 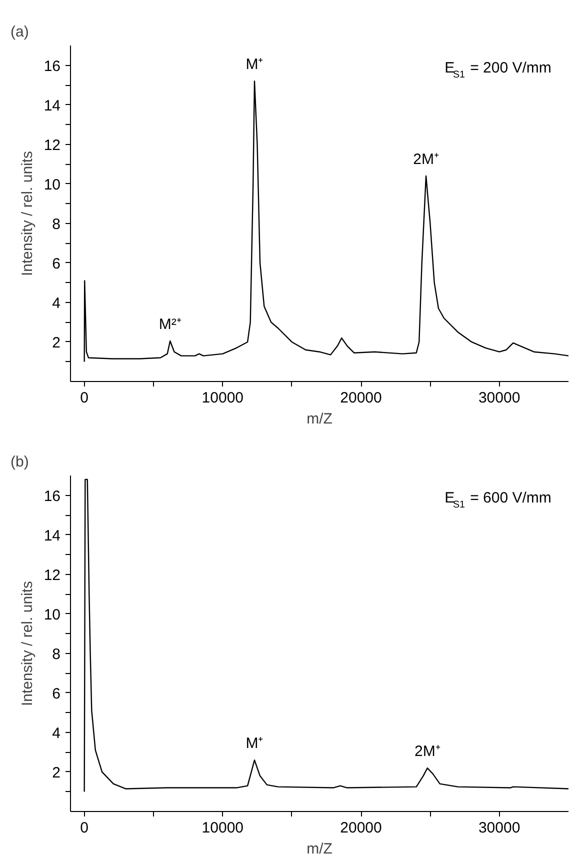 What do you see at coordinates (170, 324) in the screenshot?
I see `annotation: M²⁺` at bounding box center [170, 324].